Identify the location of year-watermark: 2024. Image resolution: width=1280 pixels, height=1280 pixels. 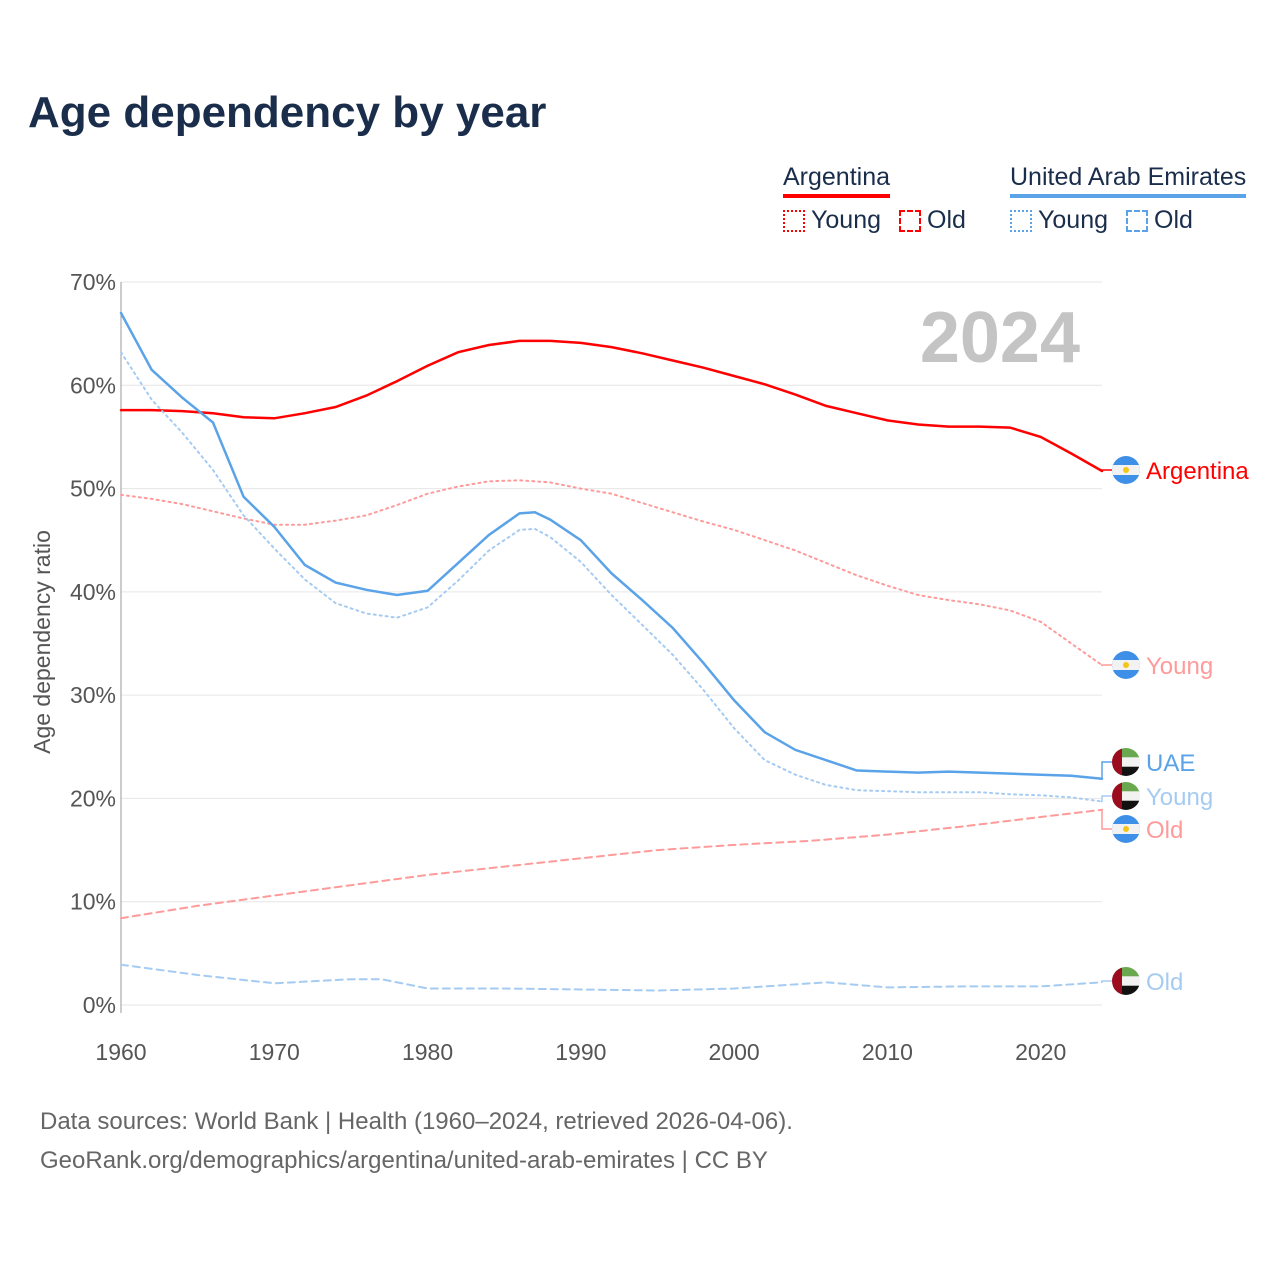
(1000, 338).